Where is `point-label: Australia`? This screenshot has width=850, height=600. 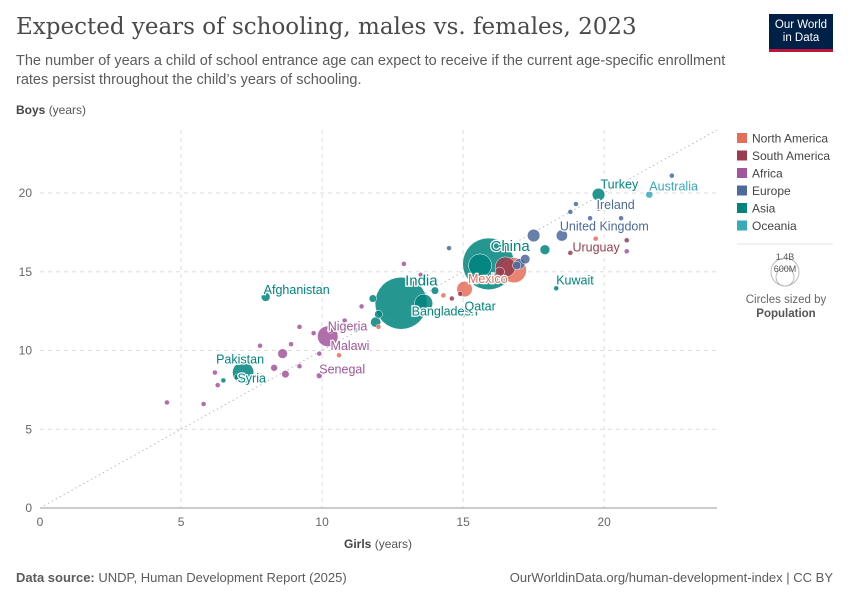
point-label: Australia is located at coordinates (673, 187).